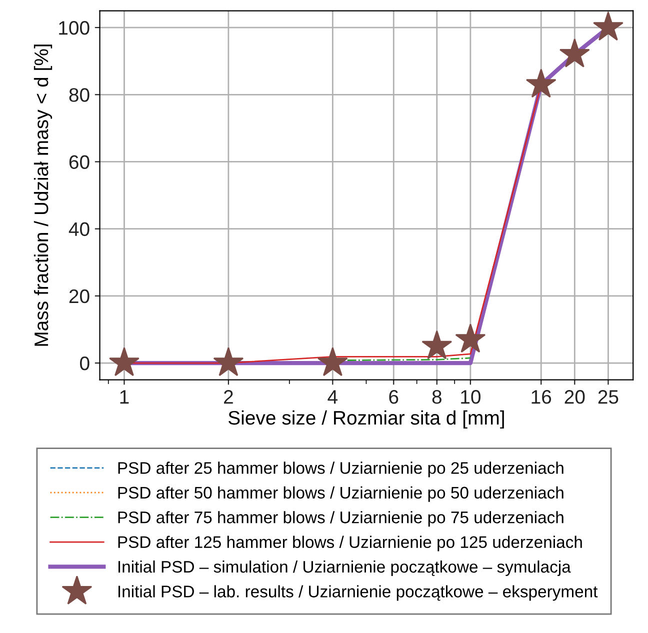 The width and height of the screenshot is (648, 633). I want to click on x-tick-label: 6, so click(393, 397).